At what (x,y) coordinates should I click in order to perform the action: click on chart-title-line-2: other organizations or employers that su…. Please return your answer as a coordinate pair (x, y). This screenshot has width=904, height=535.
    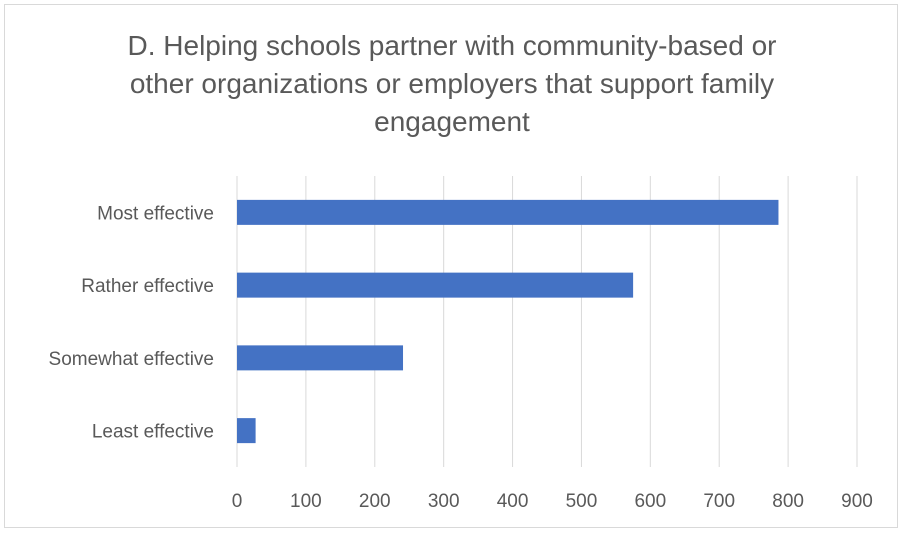
    Looking at the image, I should click on (452, 83).